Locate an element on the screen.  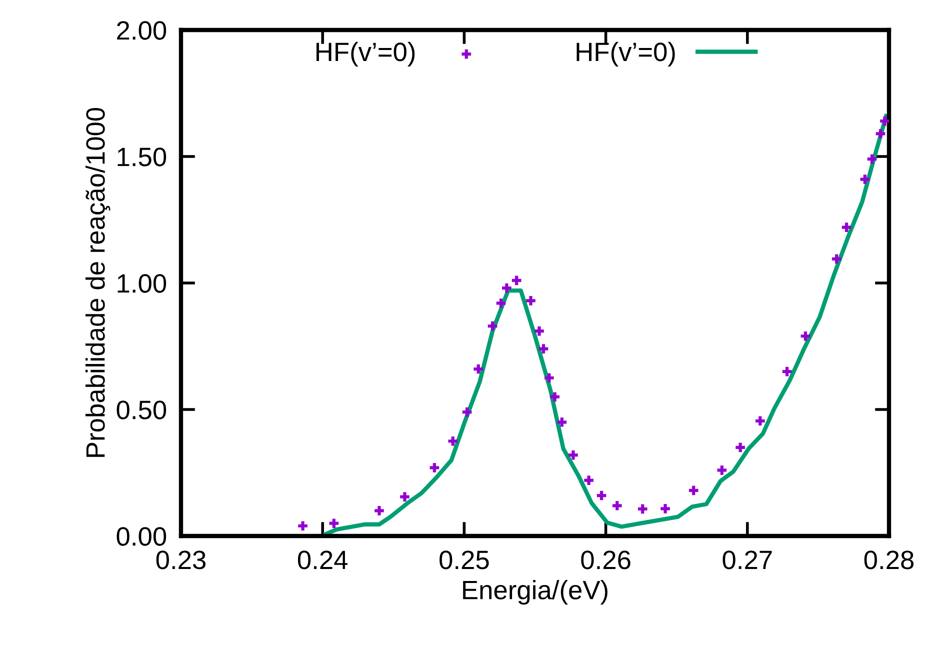
y-tick-label: 2.00 is located at coordinates (141, 30).